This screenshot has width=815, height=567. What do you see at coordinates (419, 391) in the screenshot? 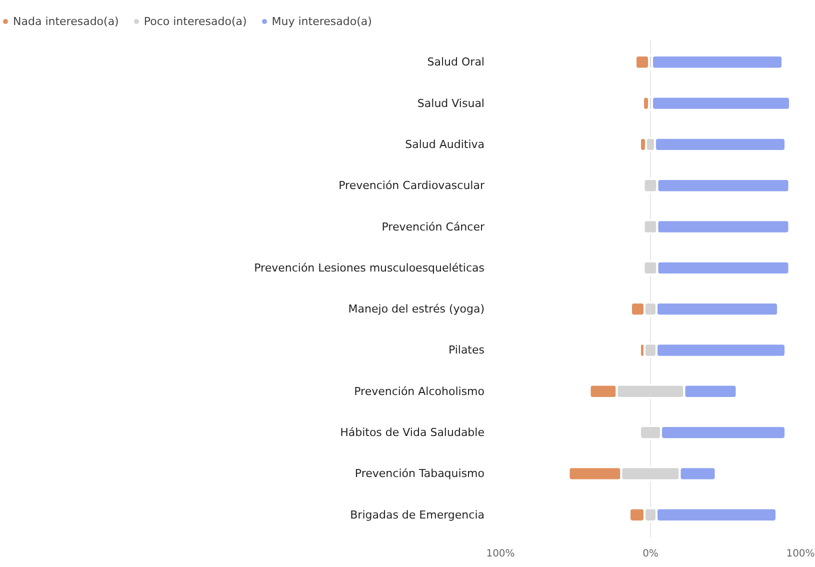
I see `y-tick-label: Prevención Alcoholismo` at bounding box center [419, 391].